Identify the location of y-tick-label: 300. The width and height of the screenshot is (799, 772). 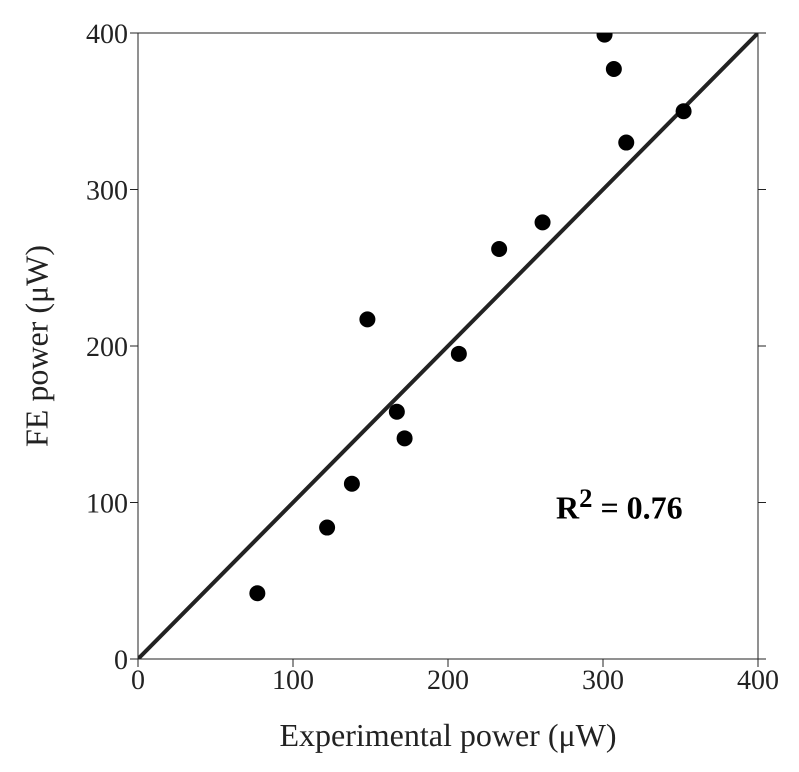
(107, 190).